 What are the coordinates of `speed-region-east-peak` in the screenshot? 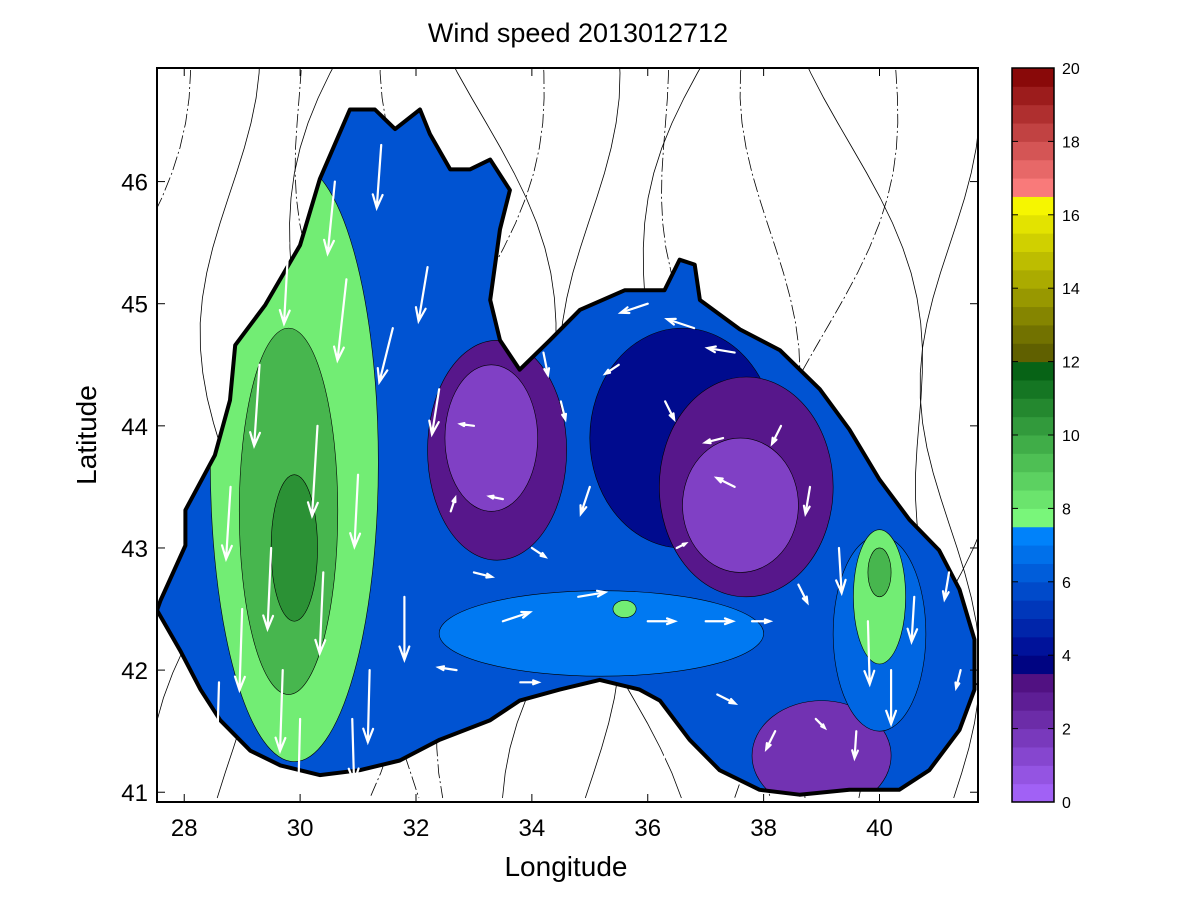 It's located at (879, 572).